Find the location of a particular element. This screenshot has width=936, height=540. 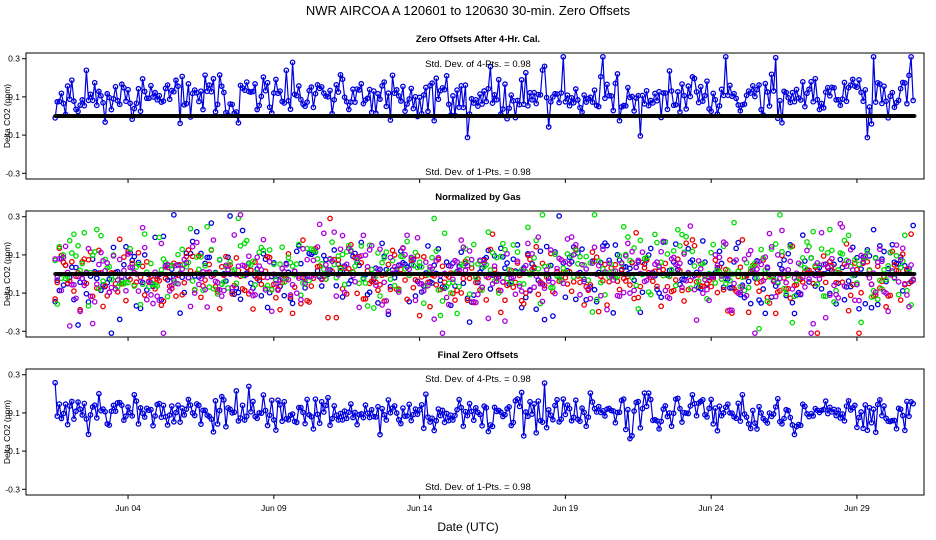

series-normalized-mean is located at coordinates (485, 274).